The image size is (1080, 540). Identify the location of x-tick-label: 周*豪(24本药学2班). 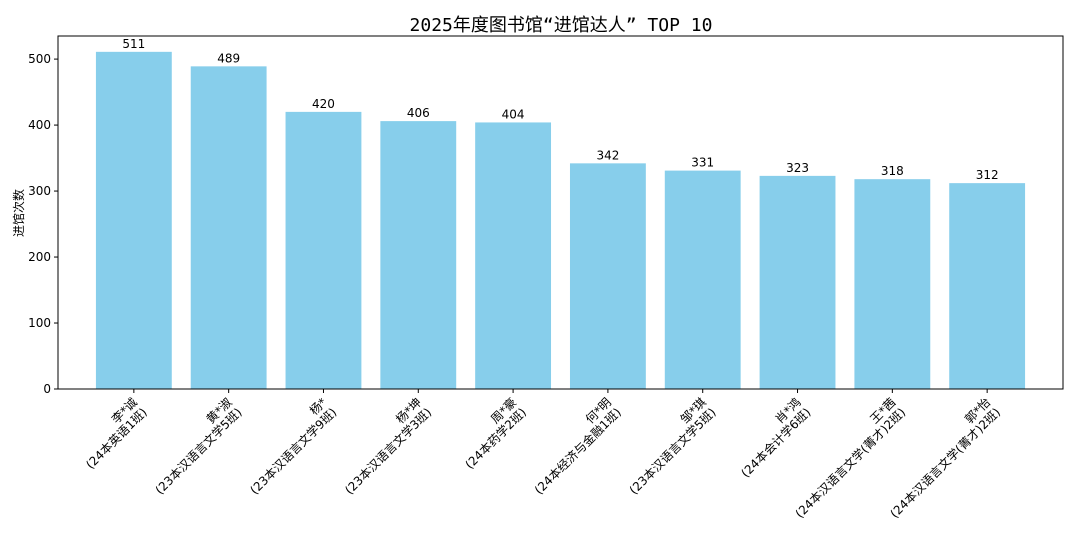
(490, 433).